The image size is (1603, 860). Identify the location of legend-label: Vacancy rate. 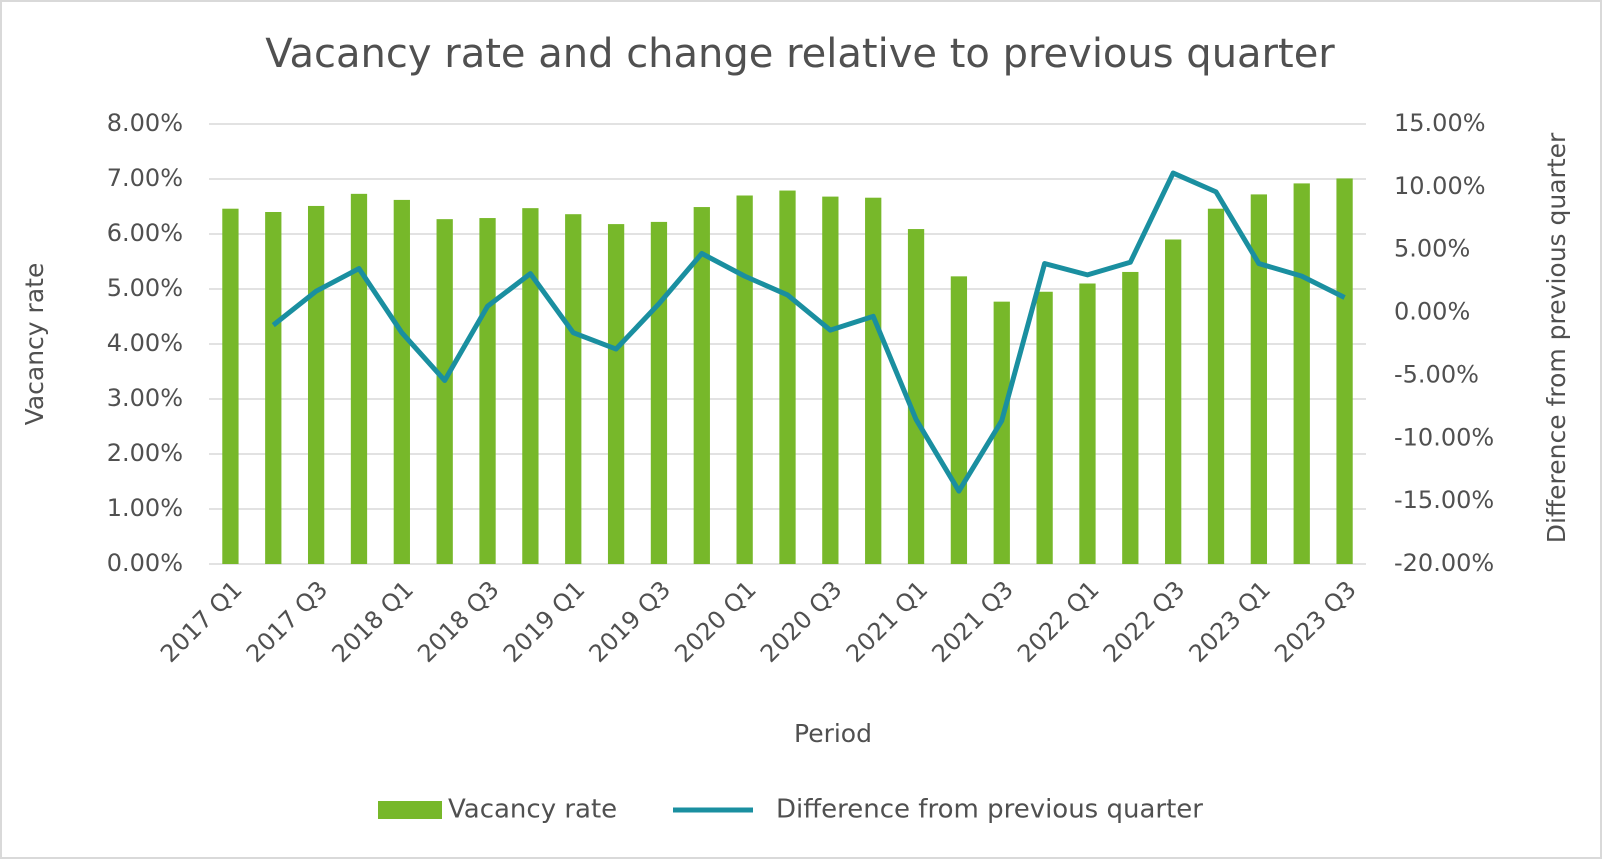
(532, 810).